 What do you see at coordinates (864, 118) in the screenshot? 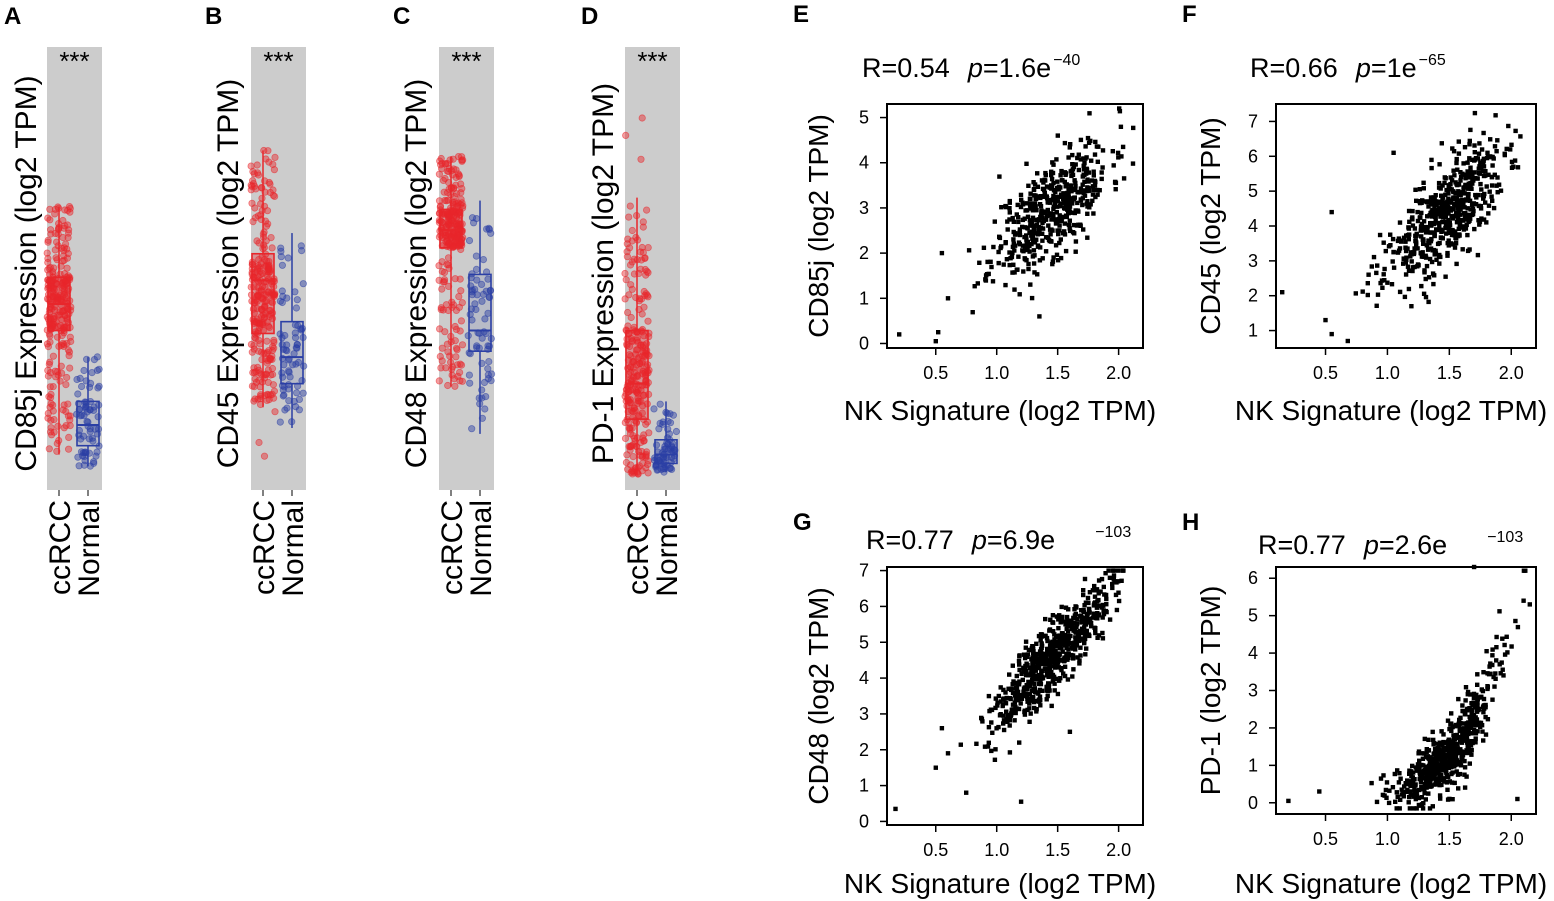
I see `y-tick-label: 5` at bounding box center [864, 118].